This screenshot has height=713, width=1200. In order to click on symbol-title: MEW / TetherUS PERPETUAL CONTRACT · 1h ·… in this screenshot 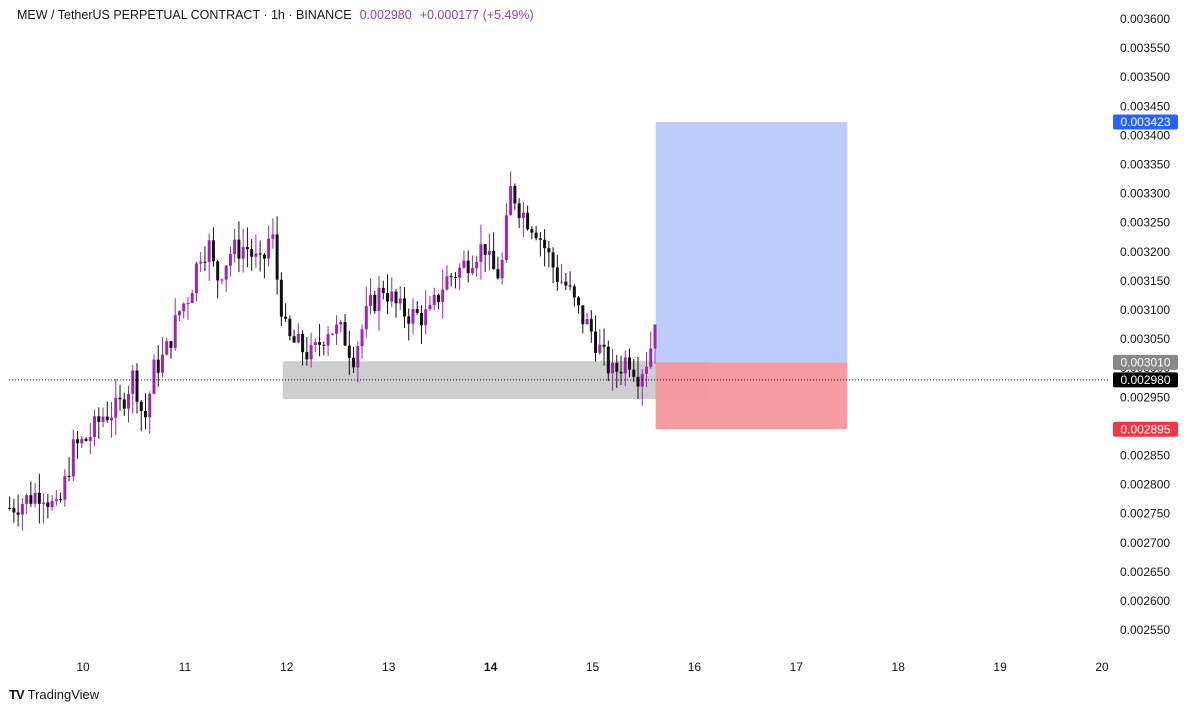, I will do `click(184, 15)`.